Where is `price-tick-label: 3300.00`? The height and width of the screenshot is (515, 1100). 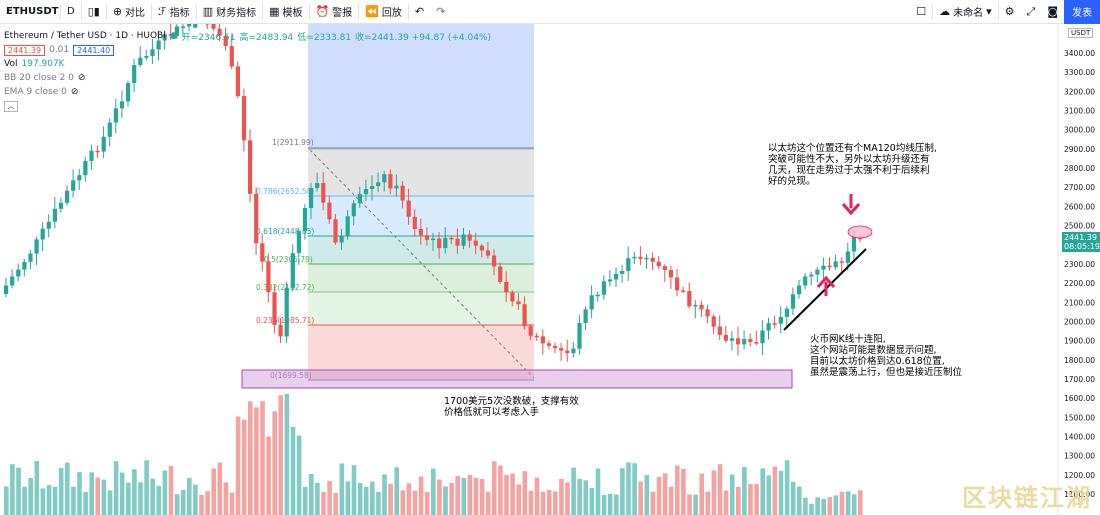 price-tick-label: 3300.00 is located at coordinates (1079, 72).